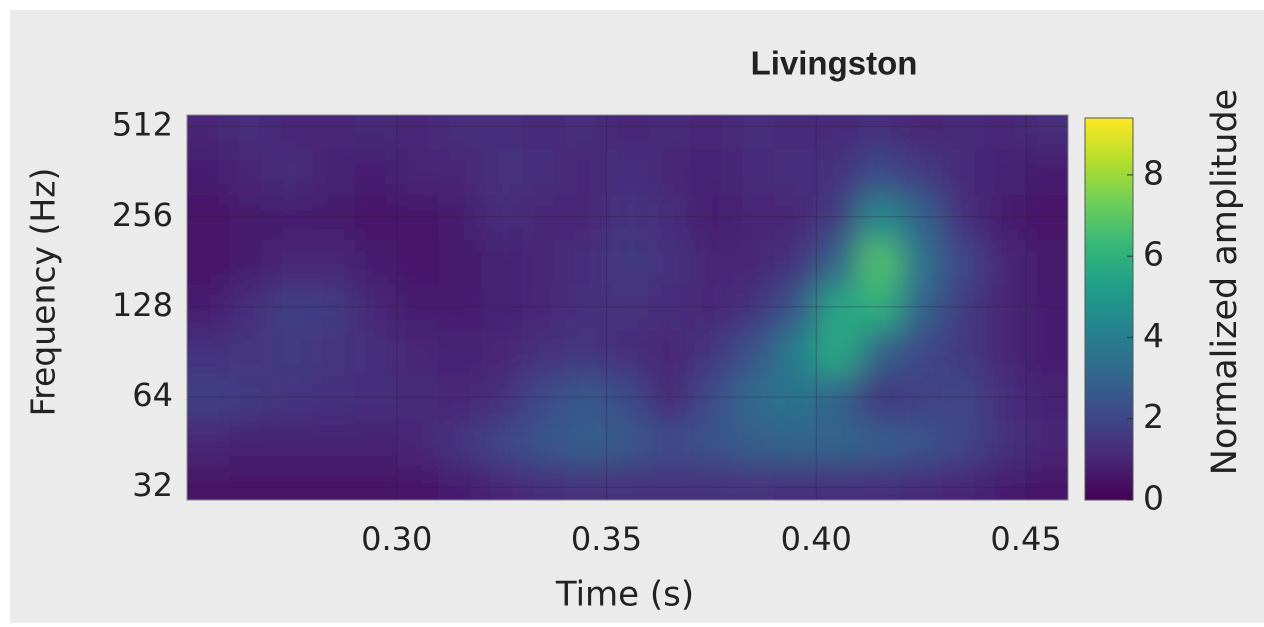  Describe the element at coordinates (834, 63) in the screenshot. I see `chart-title: Livingston` at that location.